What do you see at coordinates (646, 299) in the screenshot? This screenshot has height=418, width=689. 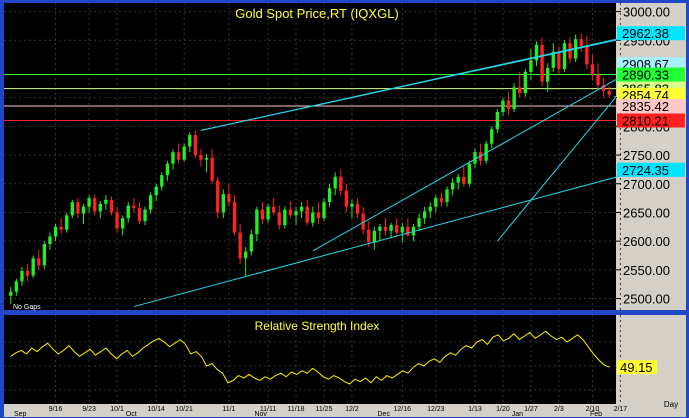 I see `price-tick-label: 2500.00` at bounding box center [646, 299].